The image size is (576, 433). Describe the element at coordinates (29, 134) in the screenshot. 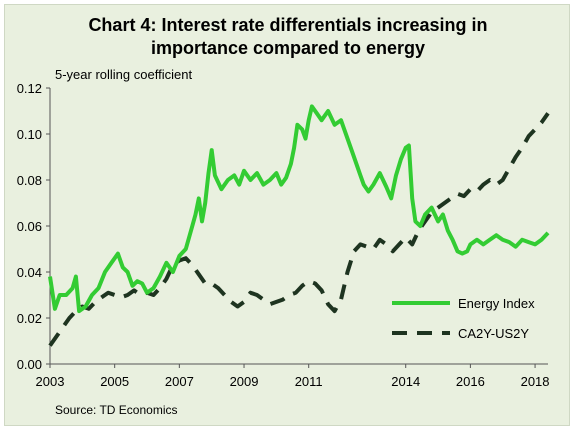

I see `y-tick-label: 0.10` at that location.